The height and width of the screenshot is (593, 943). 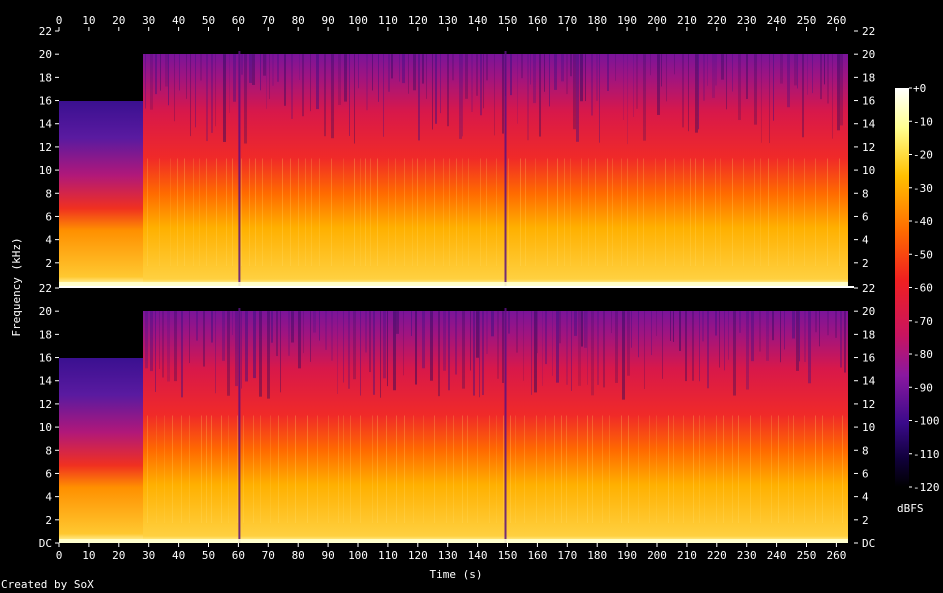 I want to click on colorbar-tick-label: -20, so click(x=923, y=155).